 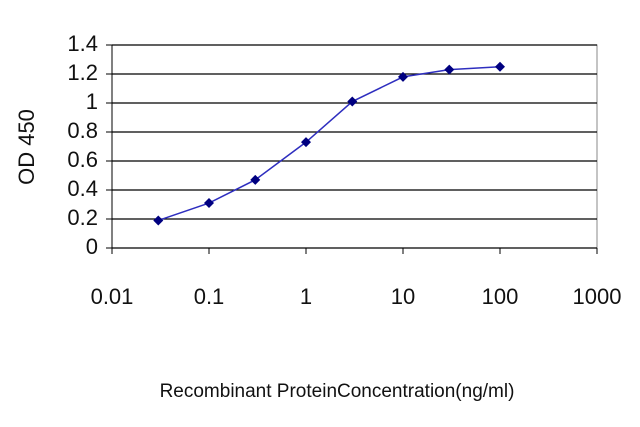 What do you see at coordinates (112, 296) in the screenshot?
I see `x-tick-label: 0.01` at bounding box center [112, 296].